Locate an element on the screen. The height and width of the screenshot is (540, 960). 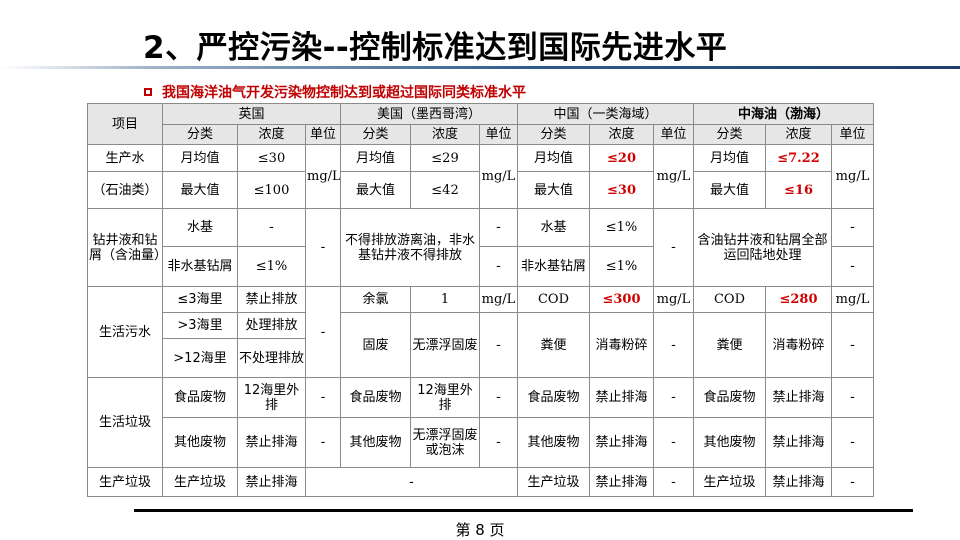
cell: 无漂浮固废 is located at coordinates (445, 345).